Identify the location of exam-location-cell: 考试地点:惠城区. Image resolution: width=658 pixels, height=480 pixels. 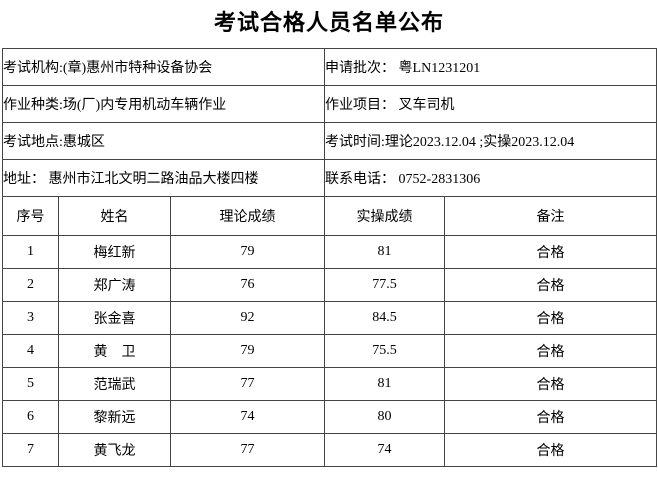
(163, 141).